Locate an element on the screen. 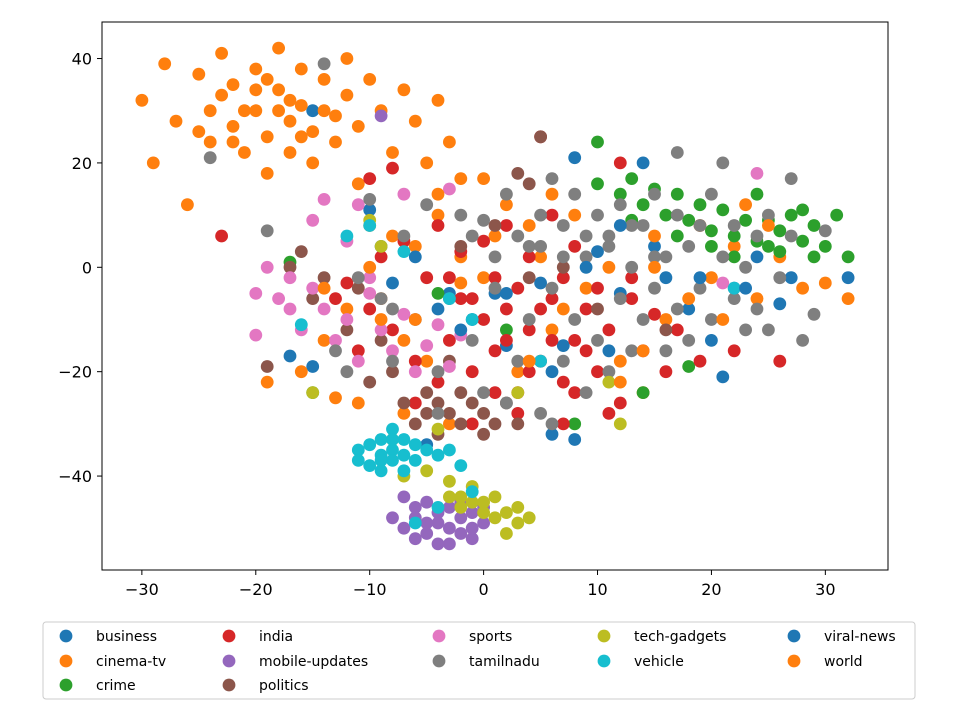 This screenshot has height=720, width=960. legend-item-vehicle: vehicle is located at coordinates (640, 662).